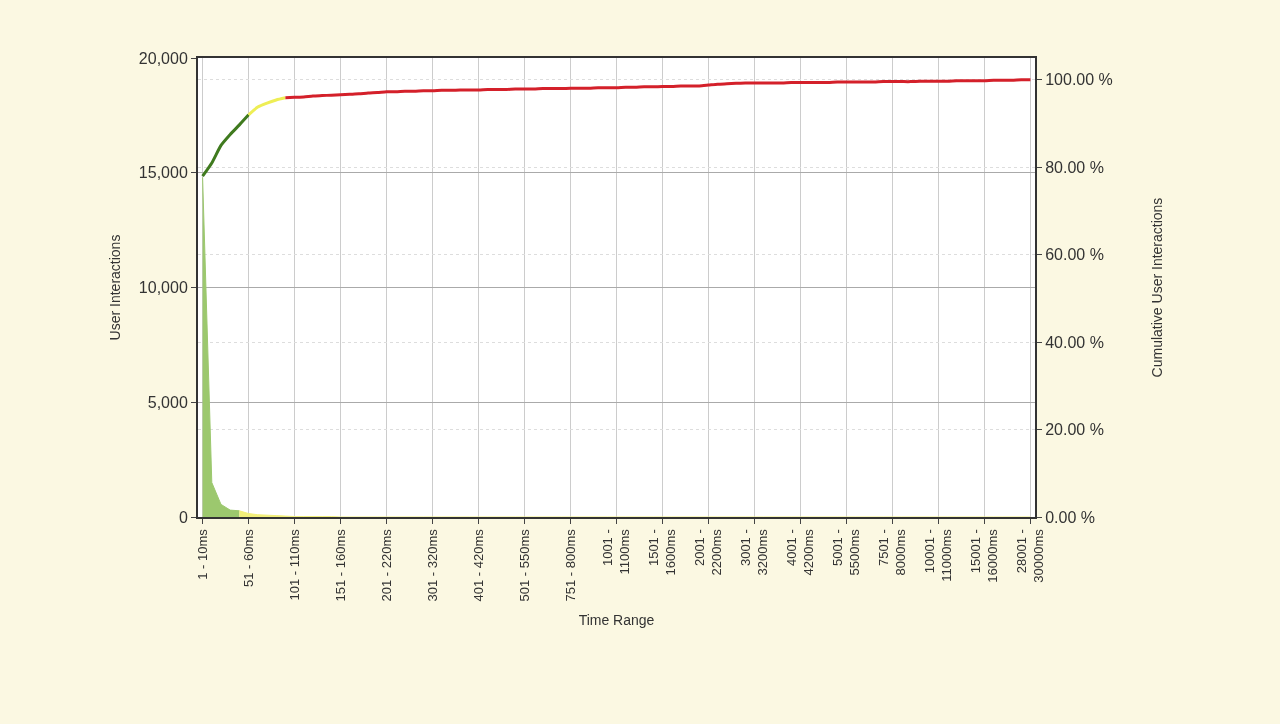 The image size is (1280, 724). Describe the element at coordinates (570, 565) in the screenshot. I see `x-tick-label: 751 - 800ms` at that location.